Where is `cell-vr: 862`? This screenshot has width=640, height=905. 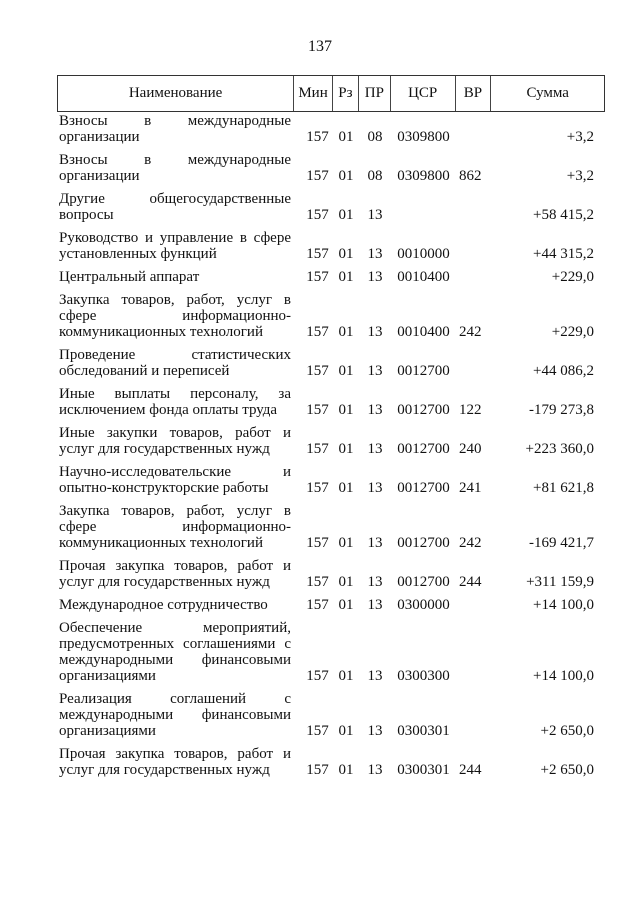
cell-vr: 862 is located at coordinates (470, 176).